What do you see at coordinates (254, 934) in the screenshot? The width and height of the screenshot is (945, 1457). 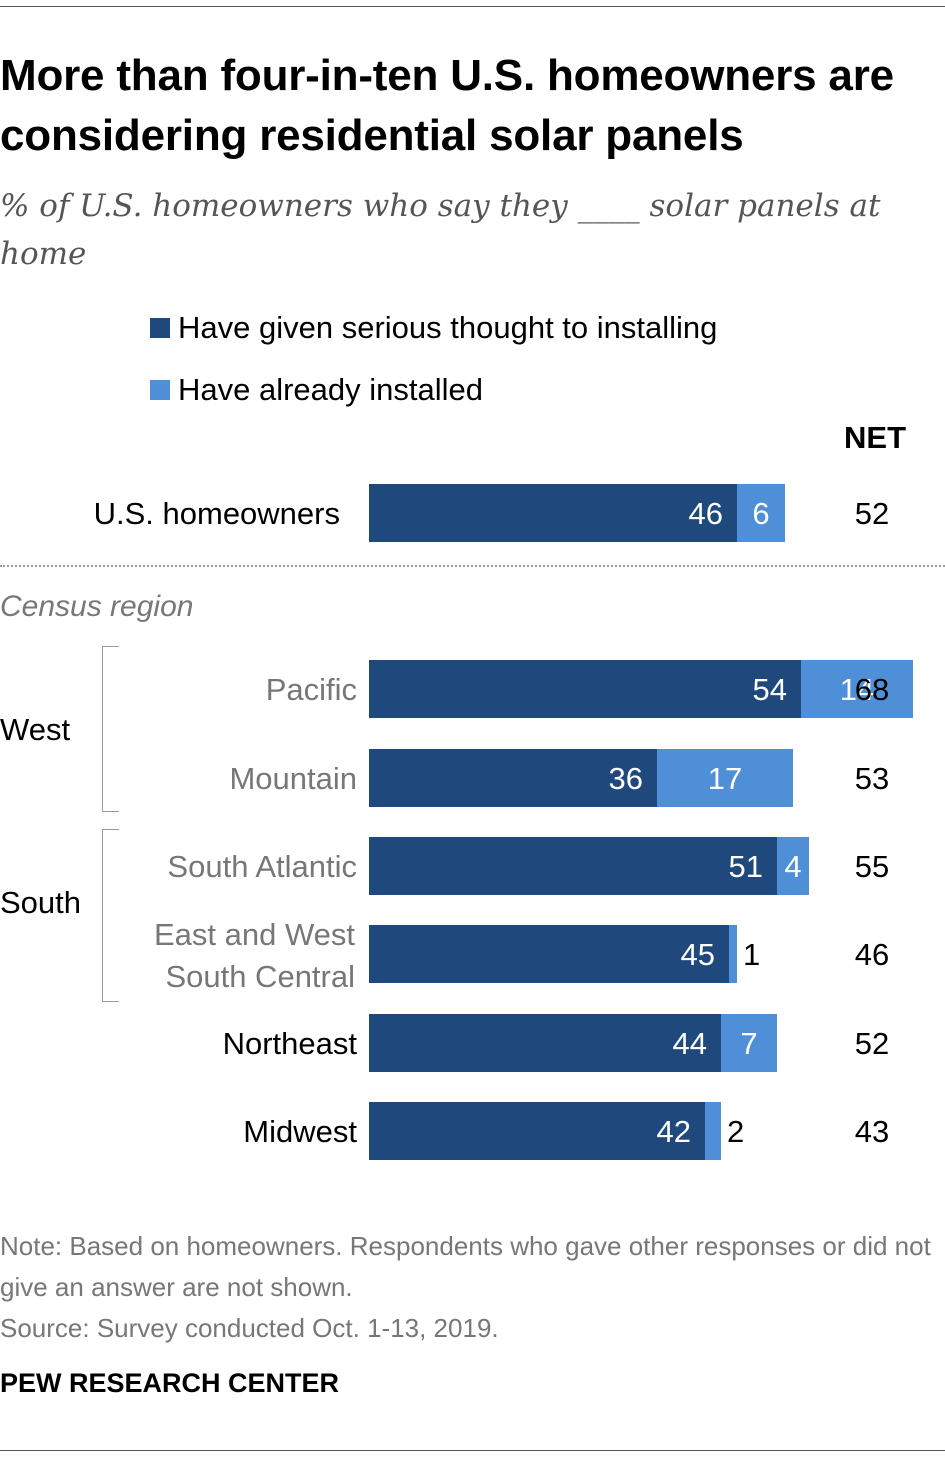 I see `category-label-ew-south-central-line1: East and West` at bounding box center [254, 934].